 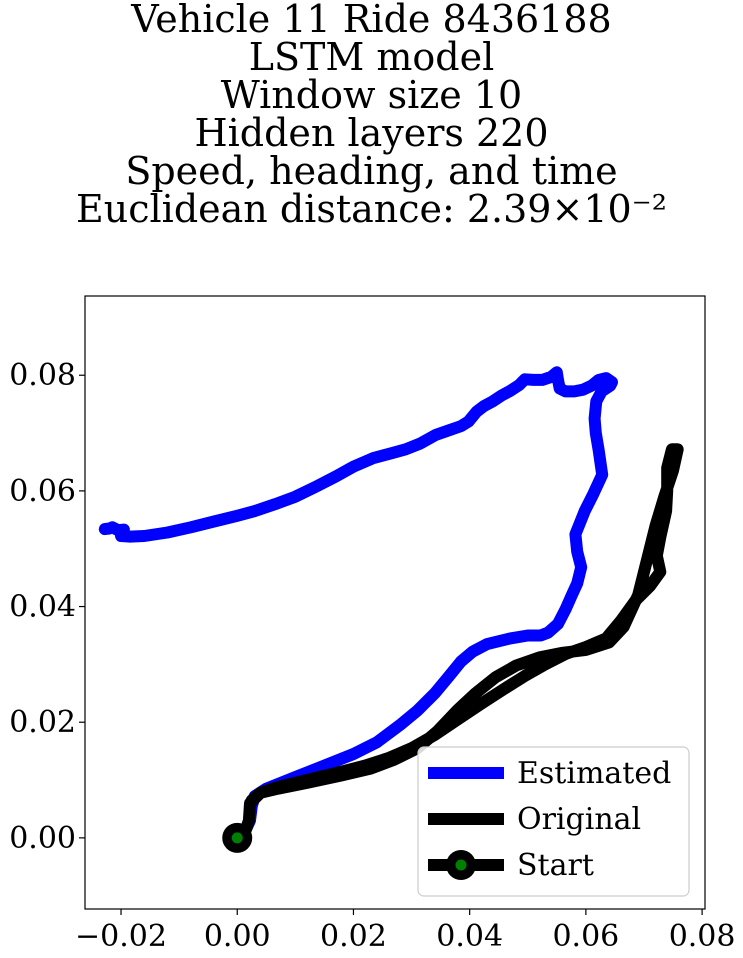 What do you see at coordinates (237, 936) in the screenshot?
I see `x-tick-label: 0.00` at bounding box center [237, 936].